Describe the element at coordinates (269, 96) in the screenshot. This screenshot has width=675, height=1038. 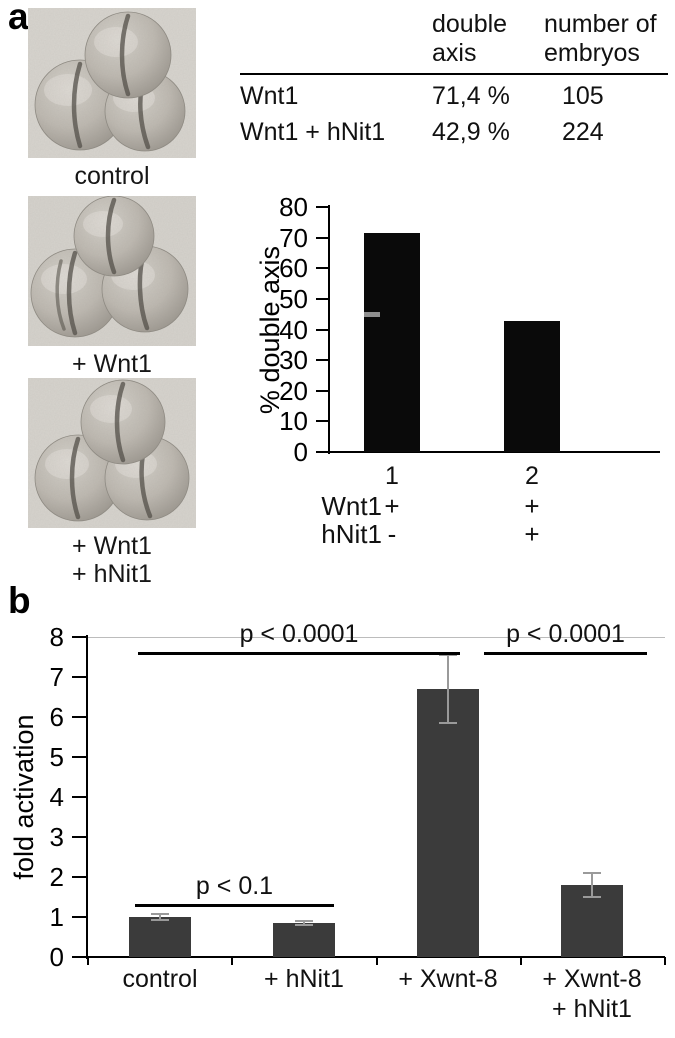
I see `table-cell-condition: Wnt1` at that location.